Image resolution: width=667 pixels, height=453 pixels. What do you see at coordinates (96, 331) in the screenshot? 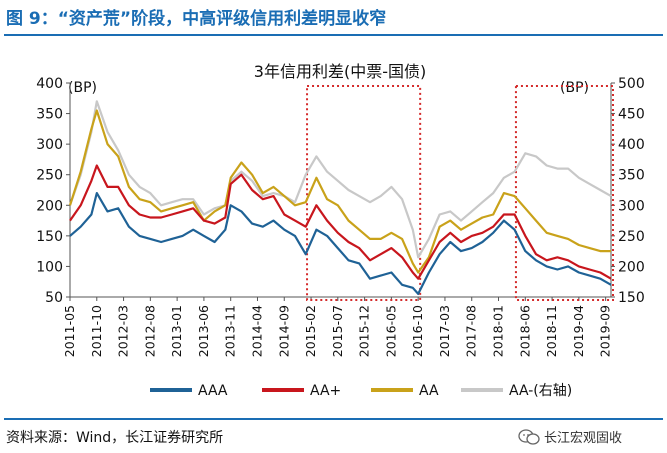
I see `x-tick-label: 2011-10` at bounding box center [96, 331].